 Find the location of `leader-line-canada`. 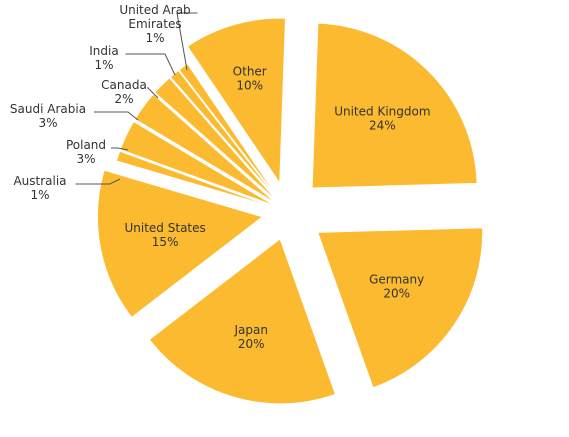

leader-line-canada is located at coordinates (152, 93).